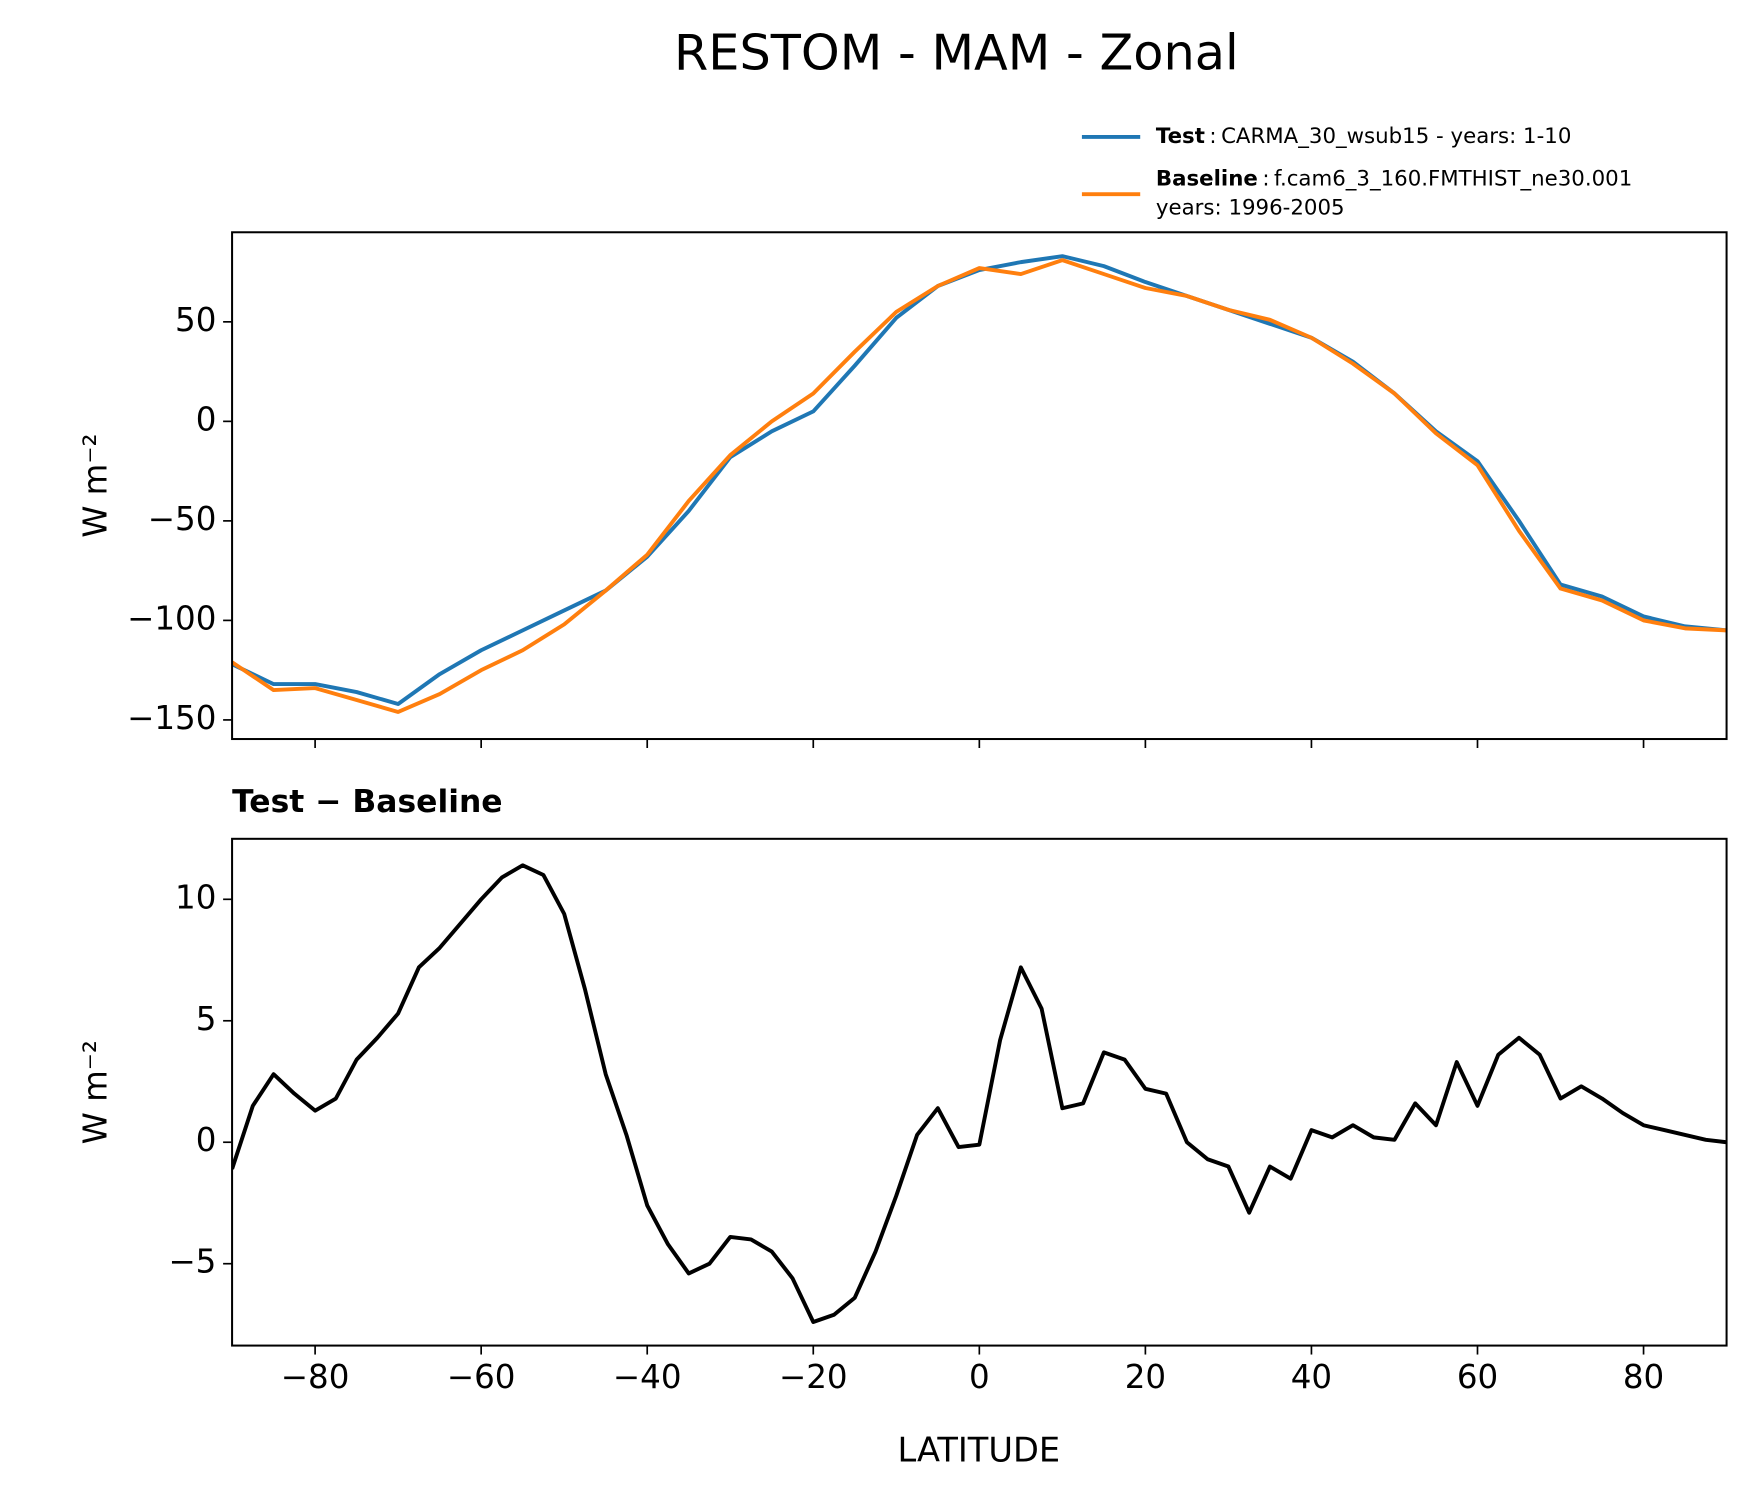 Image resolution: width=1749 pixels, height=1496 pixels. What do you see at coordinates (1145, 1377) in the screenshot?
I see `x-tick-label: 20` at bounding box center [1145, 1377].